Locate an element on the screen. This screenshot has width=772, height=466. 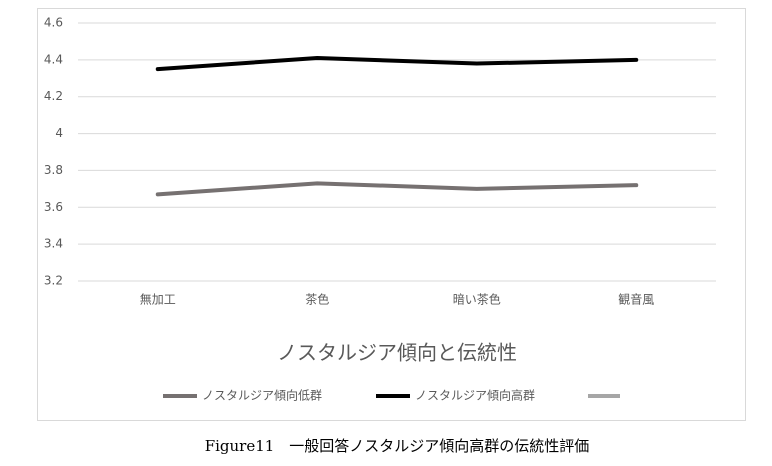
y-tick-label: 3.2 is located at coordinates (53, 281).